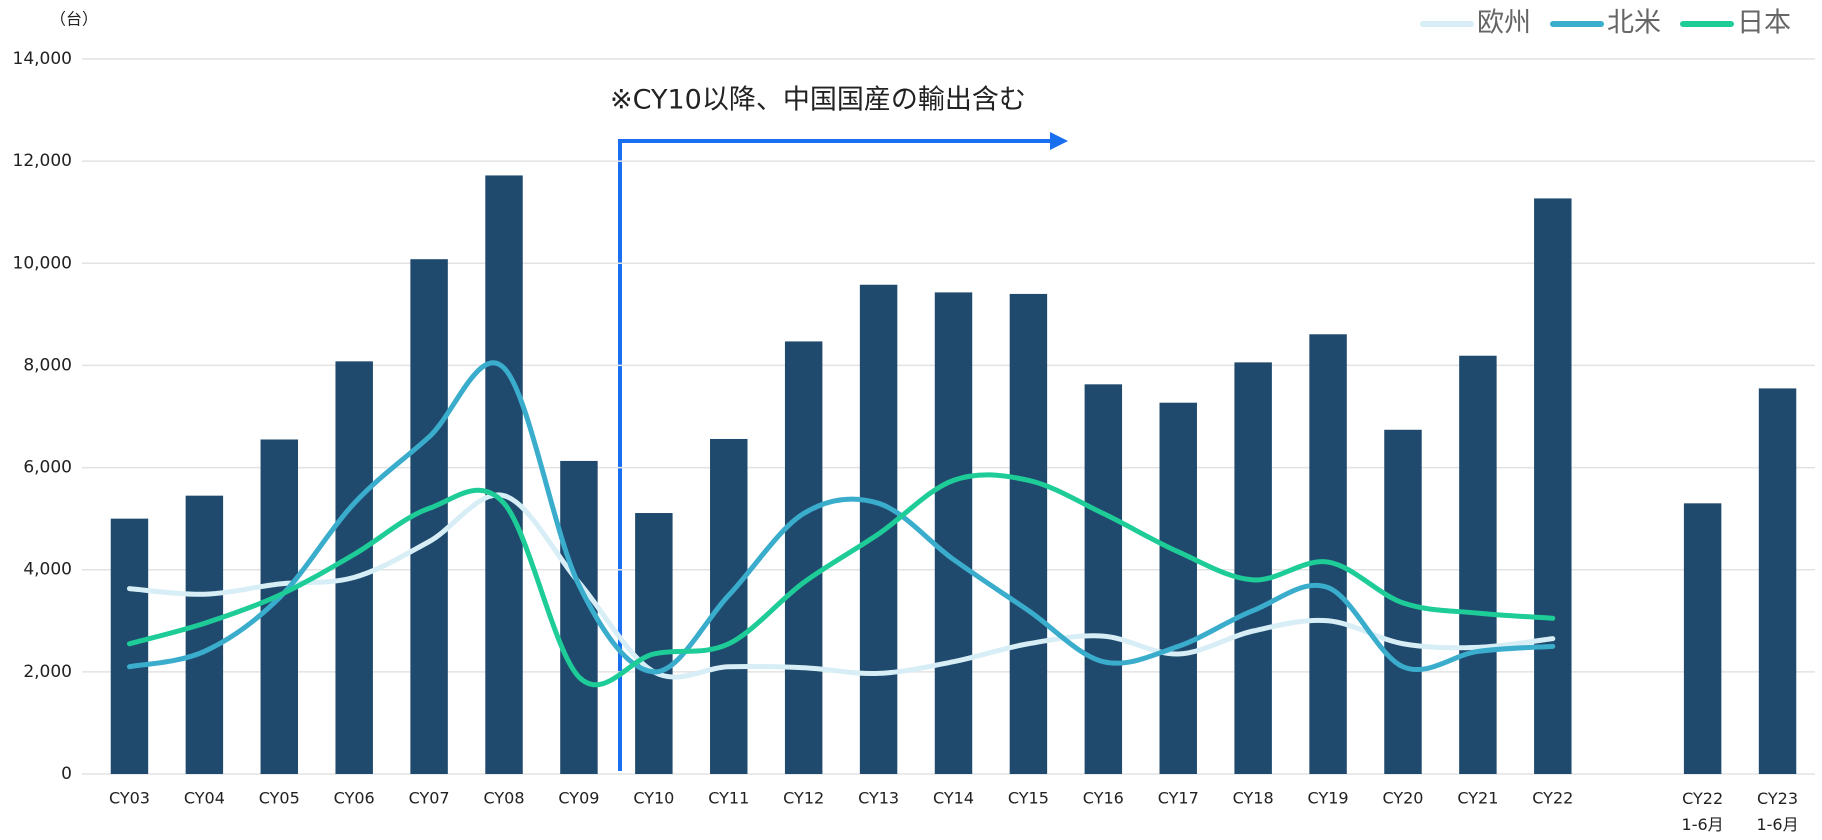 Image resolution: width=1822 pixels, height=840 pixels. What do you see at coordinates (66, 774) in the screenshot?
I see `y-tick-label: 0` at bounding box center [66, 774].